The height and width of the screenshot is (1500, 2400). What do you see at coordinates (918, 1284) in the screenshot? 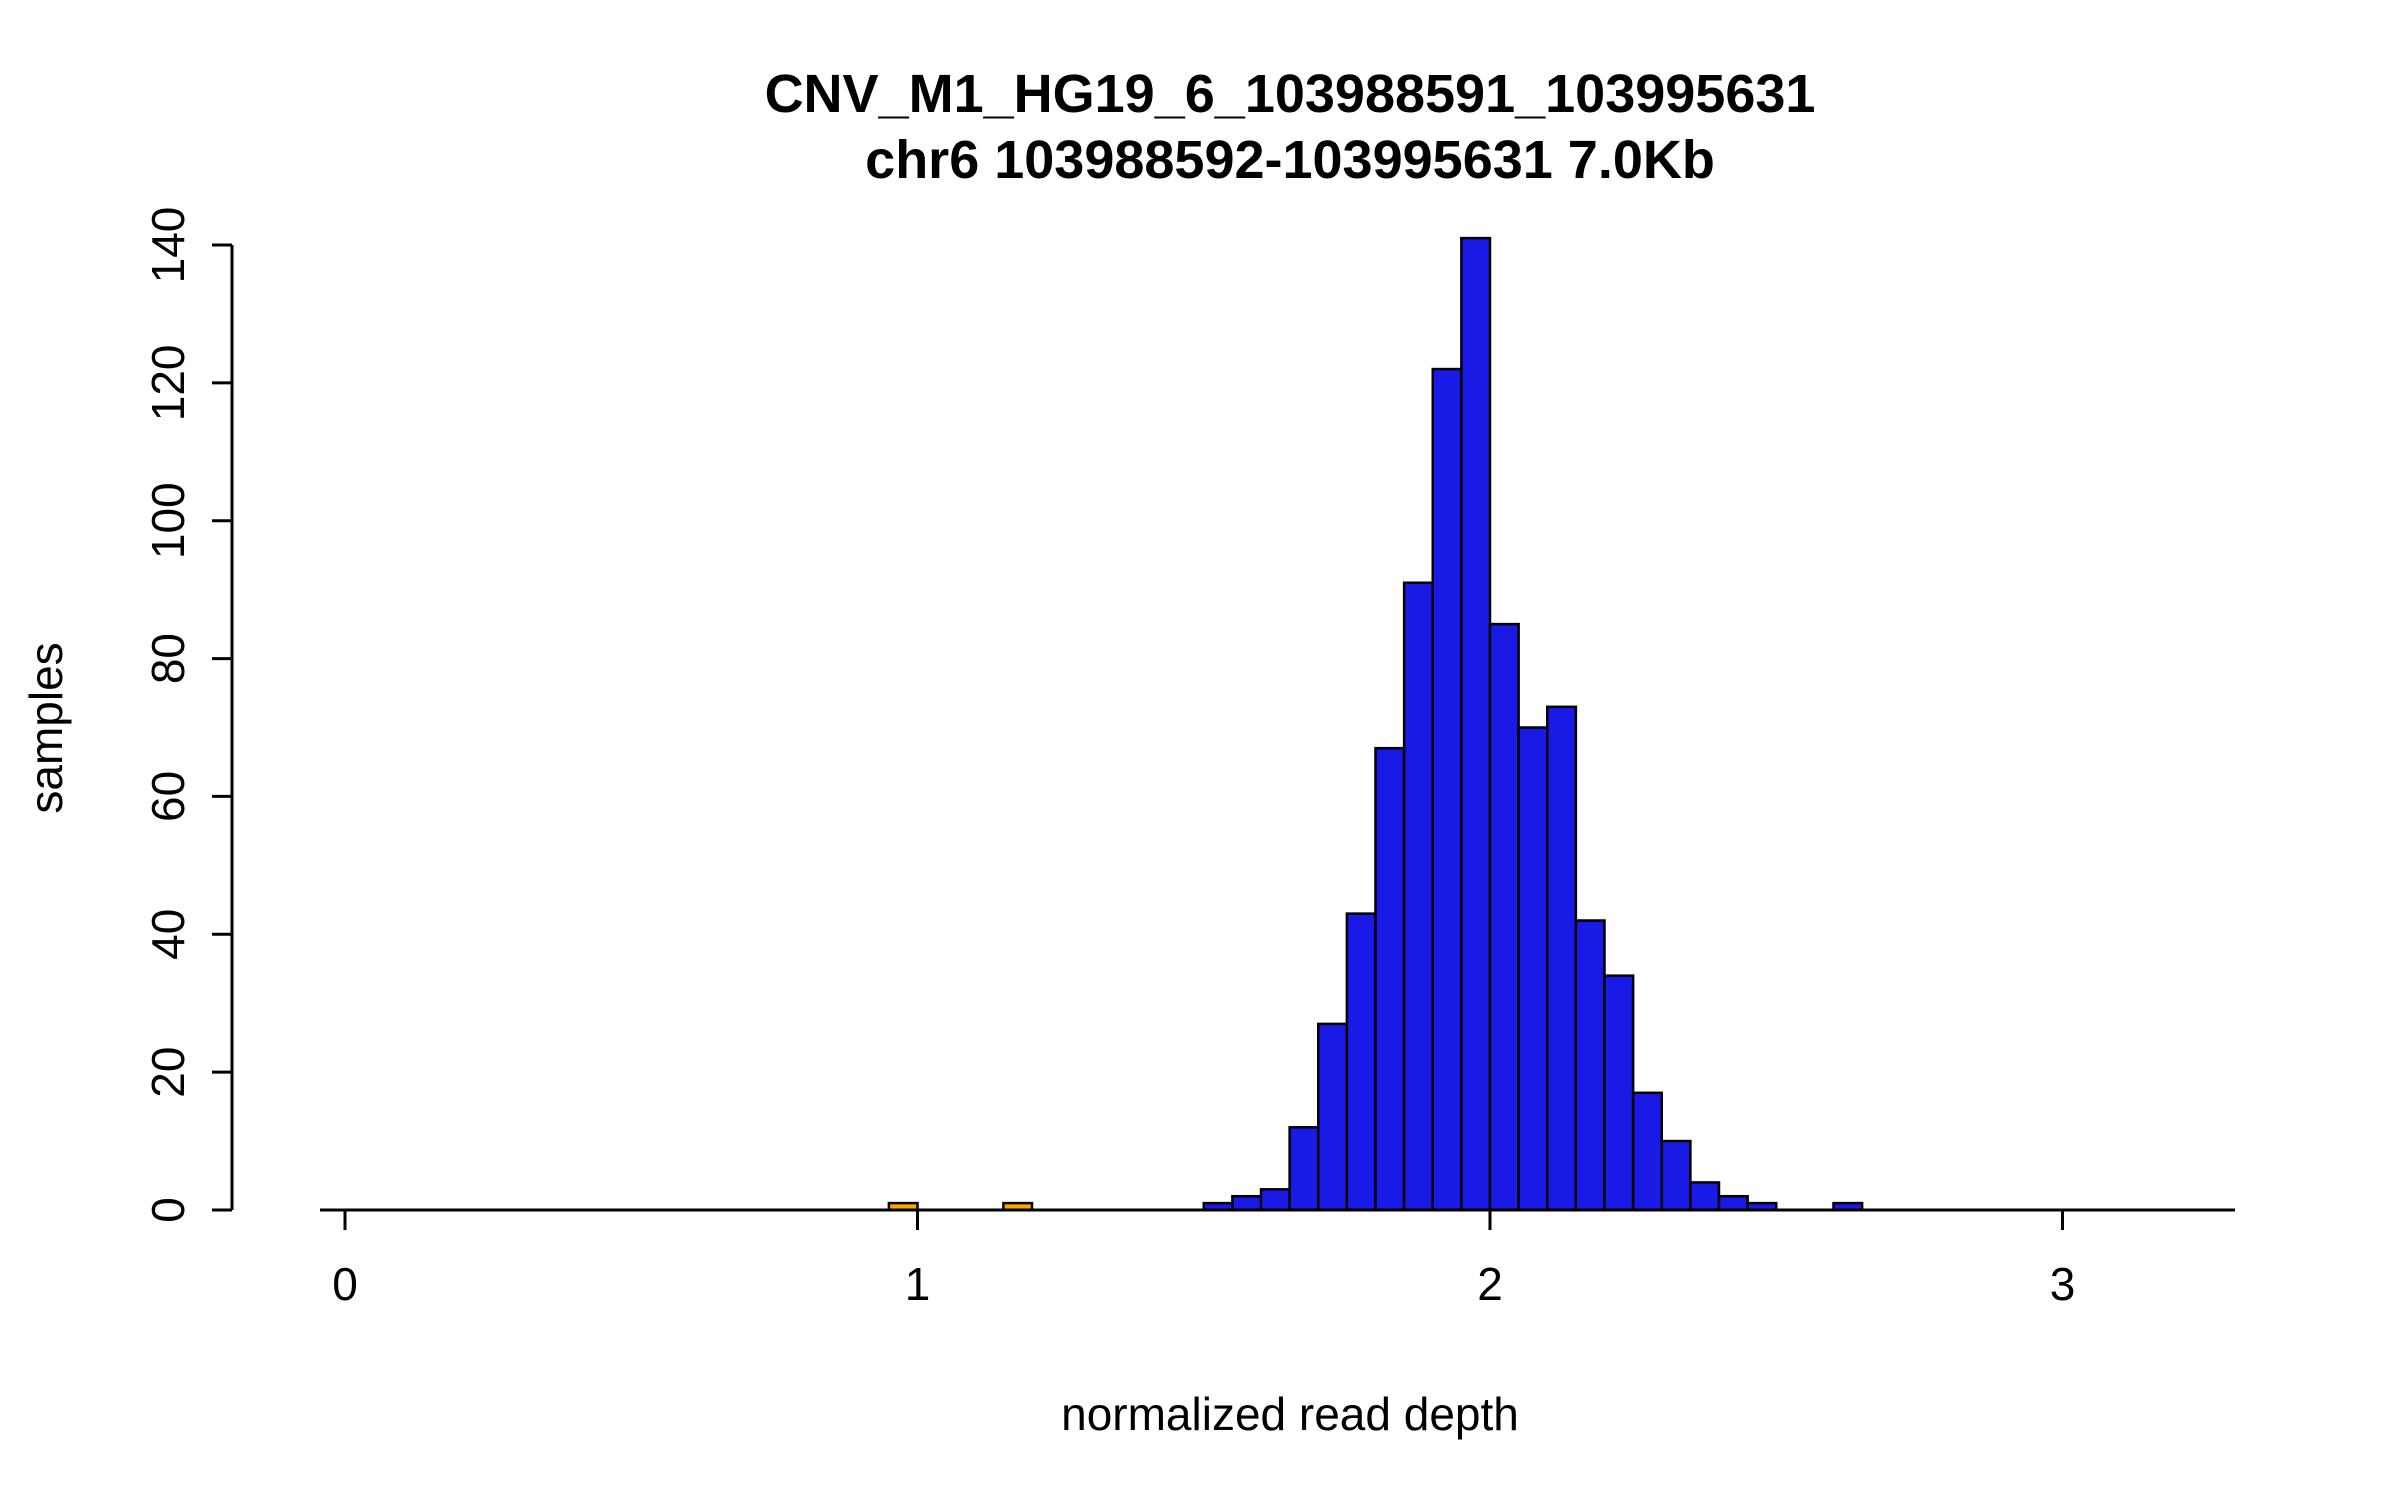
I see `x-tick-label: 1` at bounding box center [918, 1284].